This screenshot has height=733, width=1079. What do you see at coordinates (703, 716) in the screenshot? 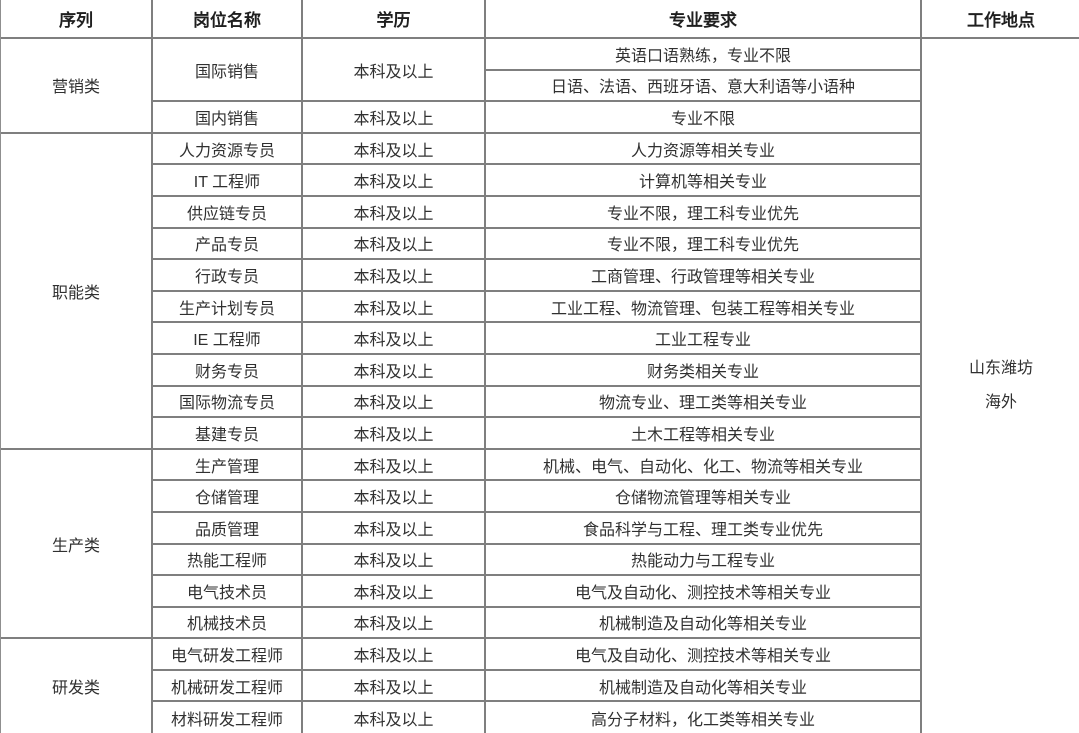
I see `requirement-cell: 高分子材料，化工类等相关专业` at bounding box center [703, 716].